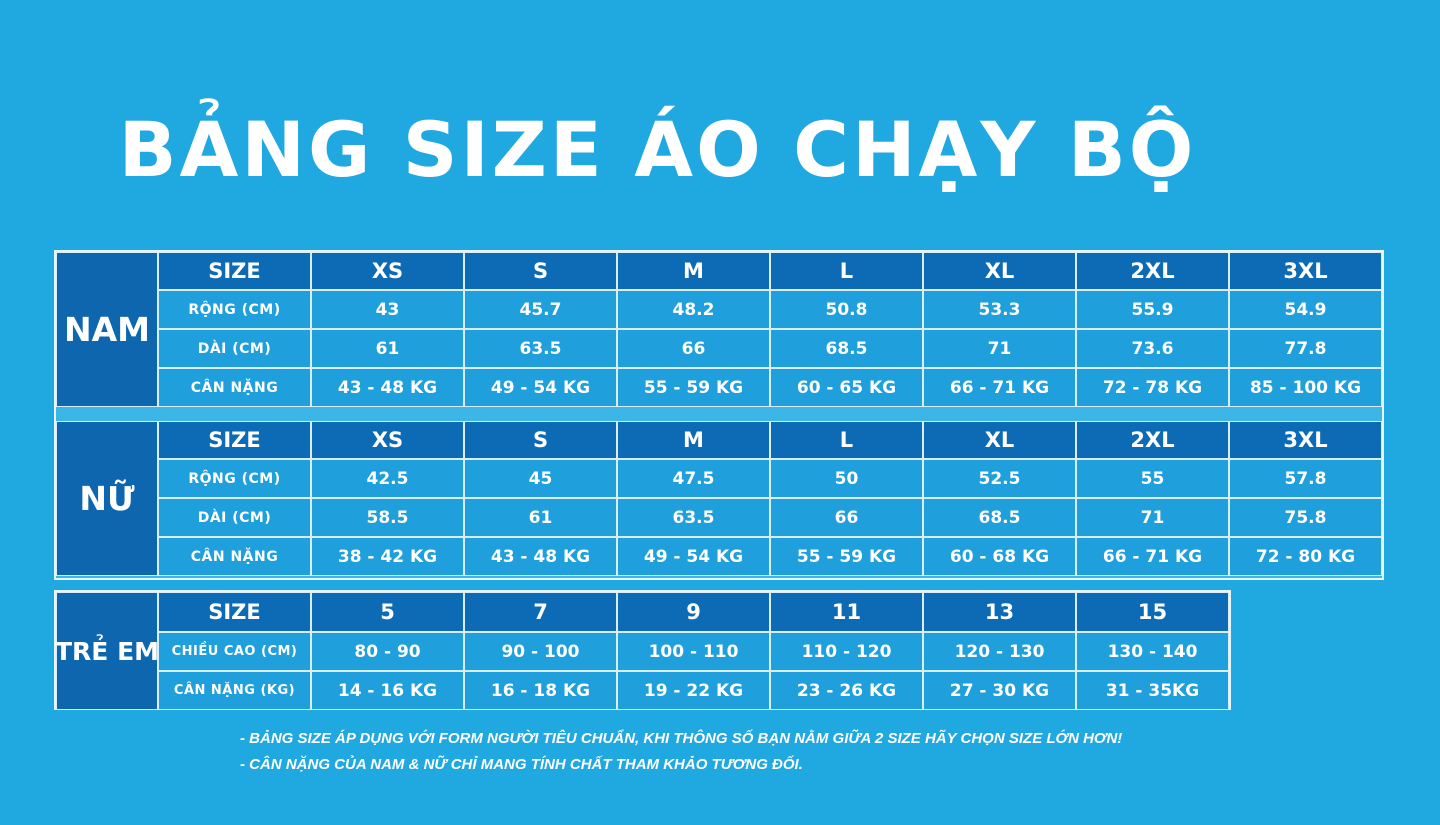 This screenshot has height=825, width=1440. What do you see at coordinates (1152, 651) in the screenshot?
I see `table-cell: 130 - 140` at bounding box center [1152, 651].